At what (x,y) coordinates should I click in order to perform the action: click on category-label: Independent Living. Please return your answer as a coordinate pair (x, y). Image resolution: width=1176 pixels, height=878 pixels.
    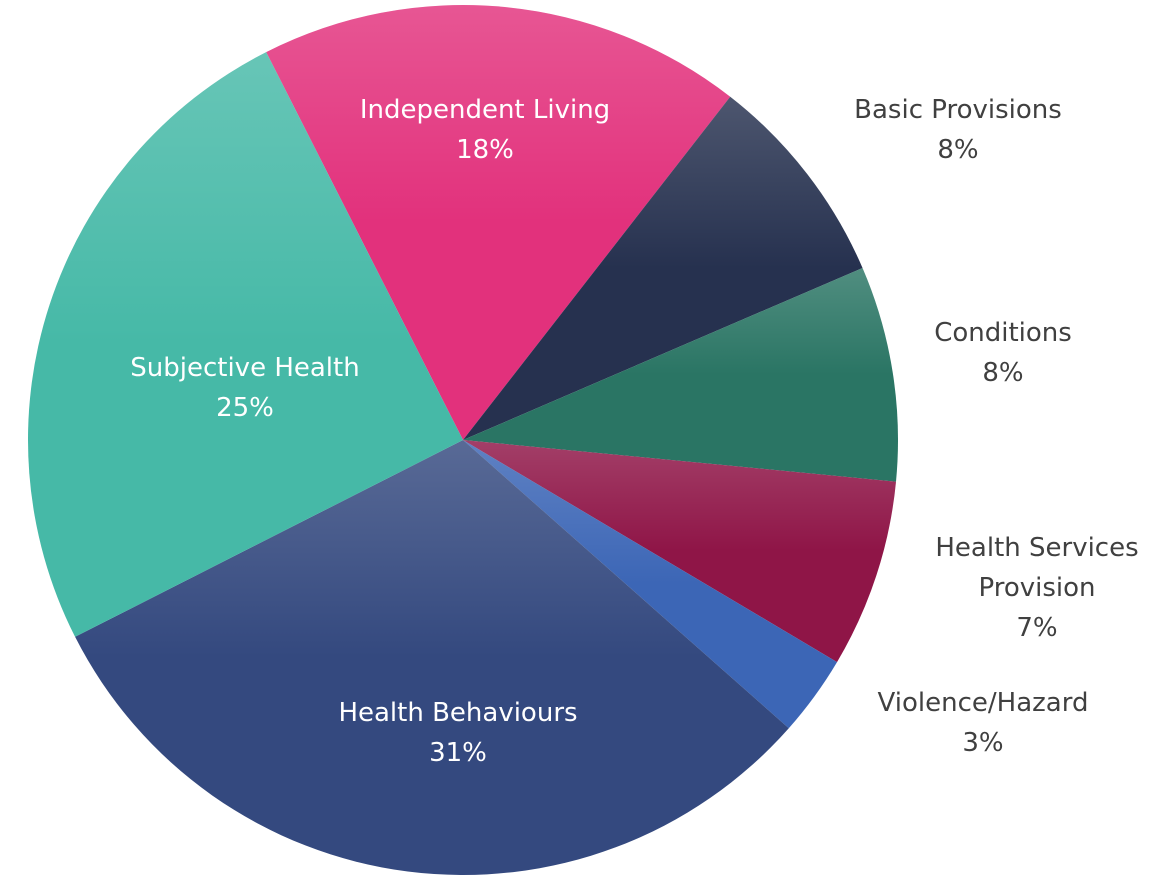
    Looking at the image, I should click on (485, 110).